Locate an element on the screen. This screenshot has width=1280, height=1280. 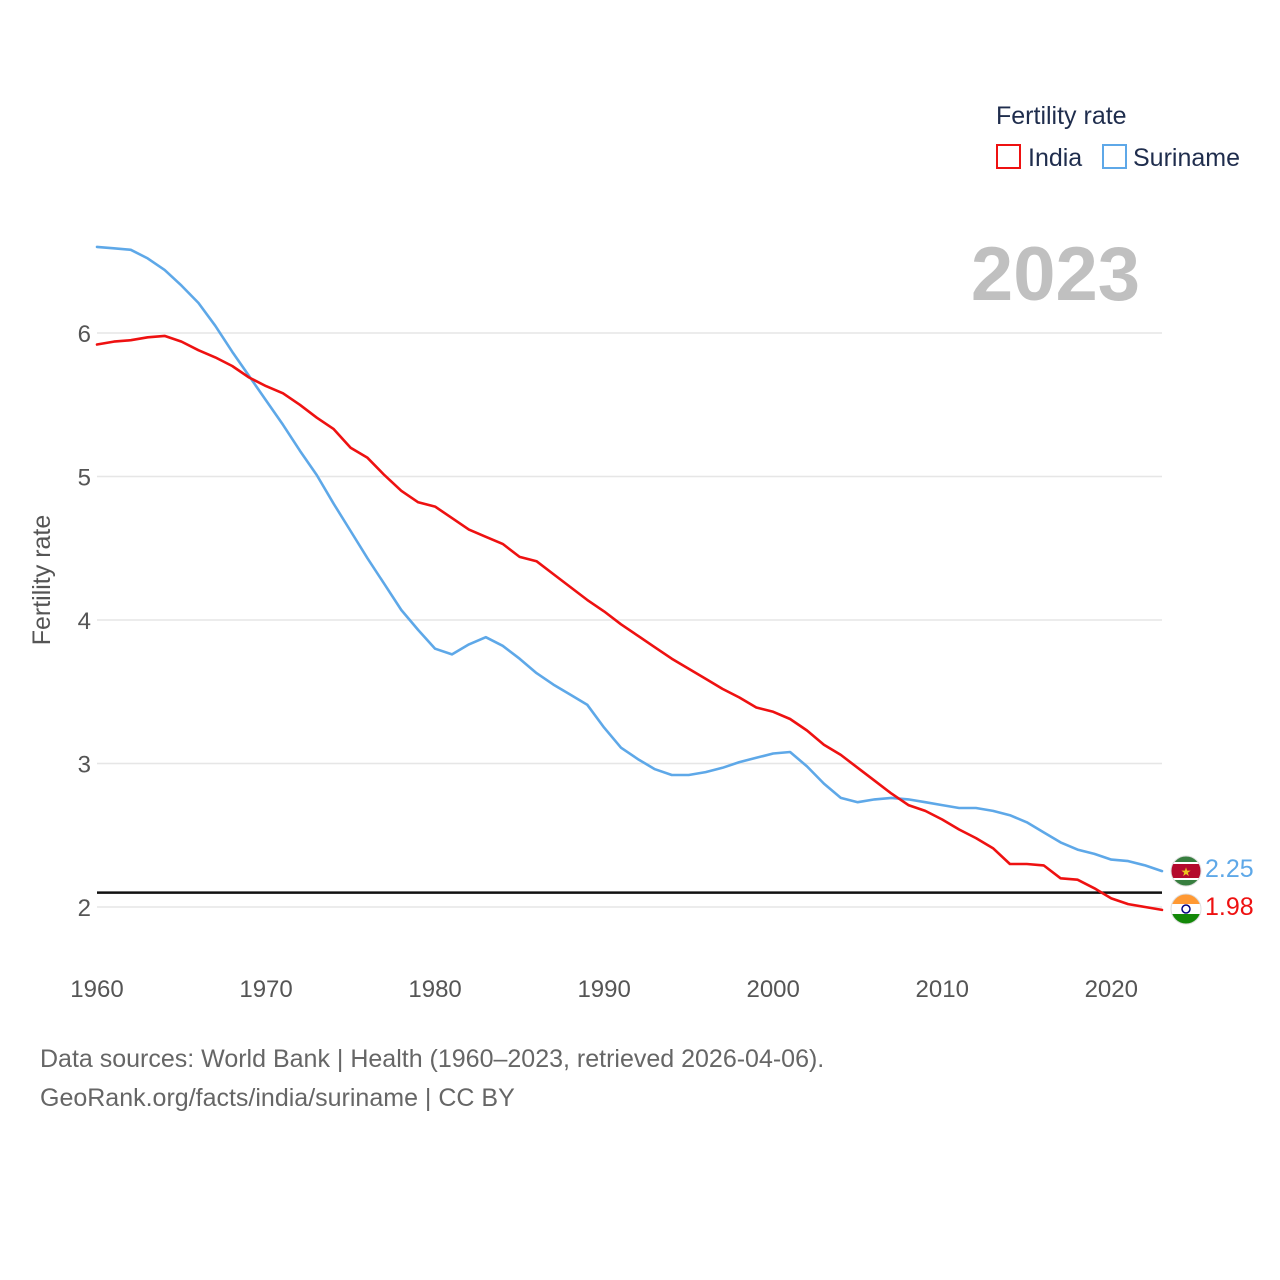
legend-label-suriname: Suriname is located at coordinates (1186, 158).